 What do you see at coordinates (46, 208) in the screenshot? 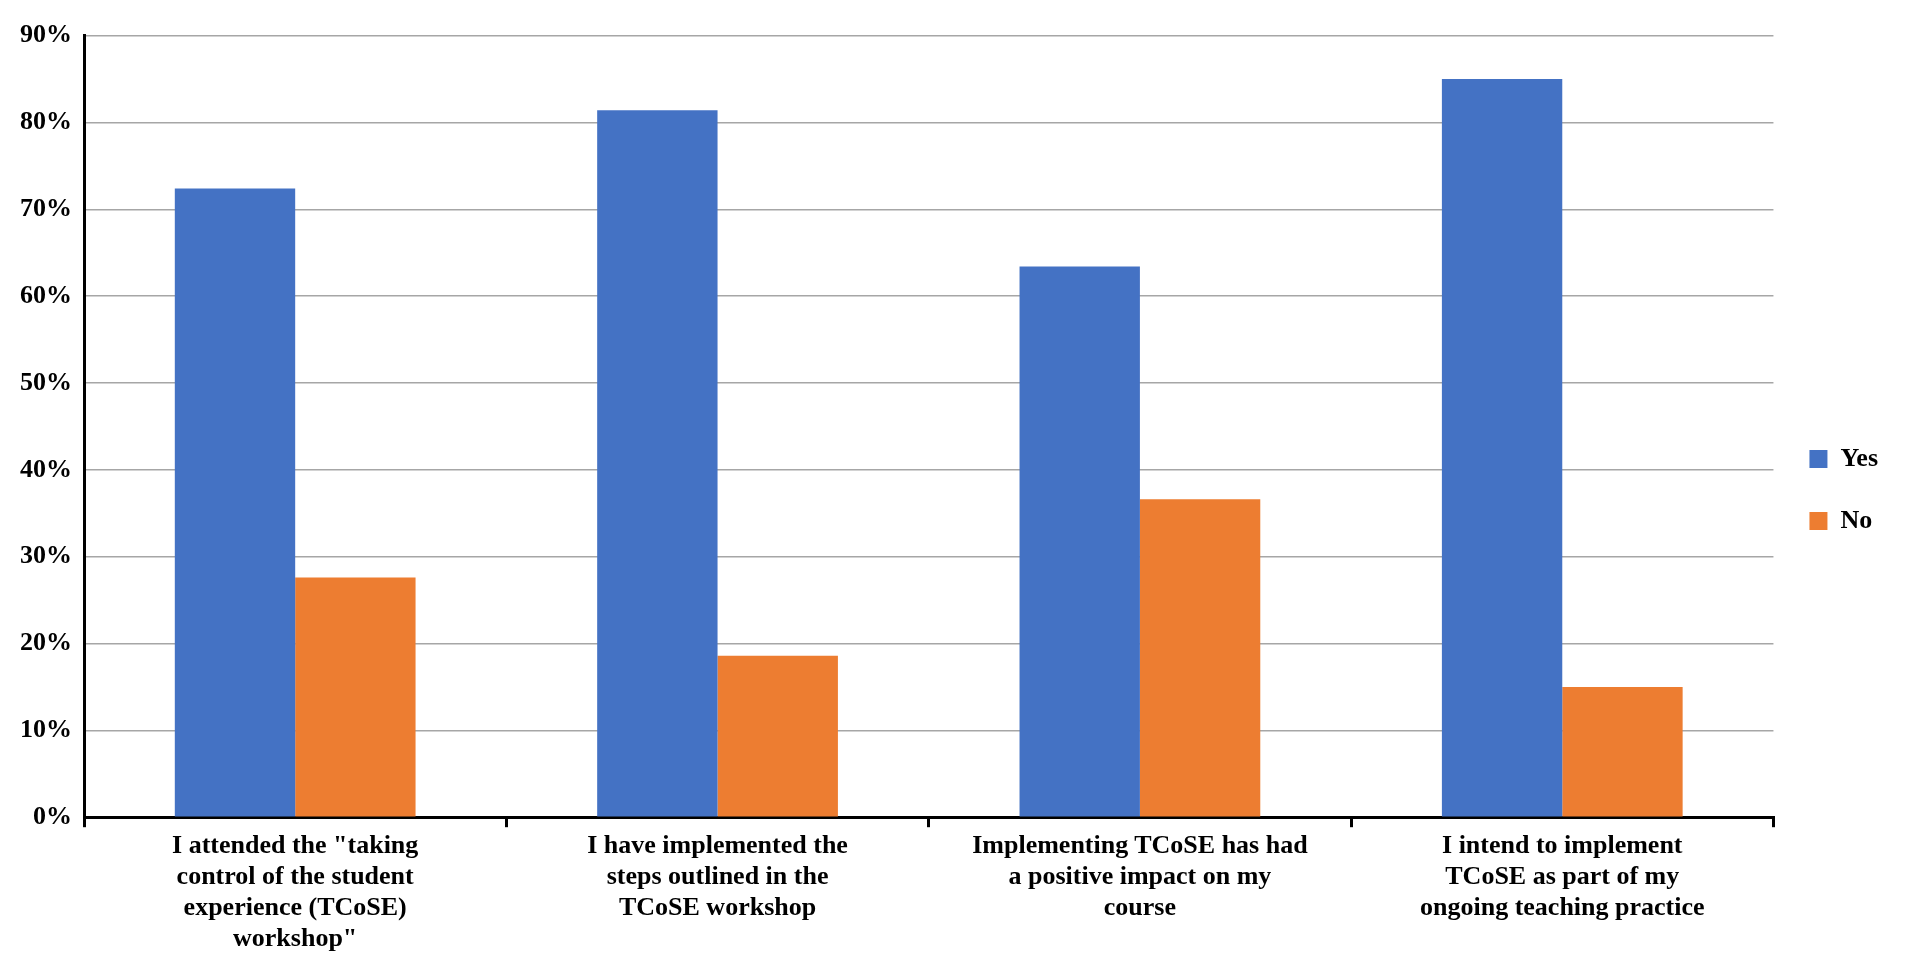
I see `y-tick-label: 70%` at bounding box center [46, 208].